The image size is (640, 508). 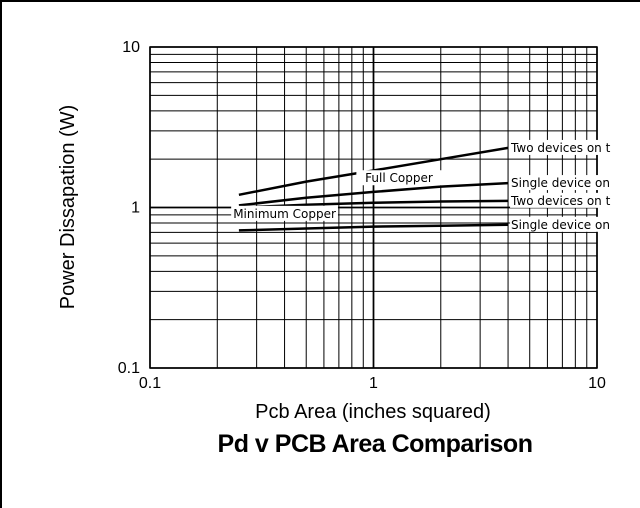 I want to click on x-tick-label: 0.1, so click(x=150, y=383).